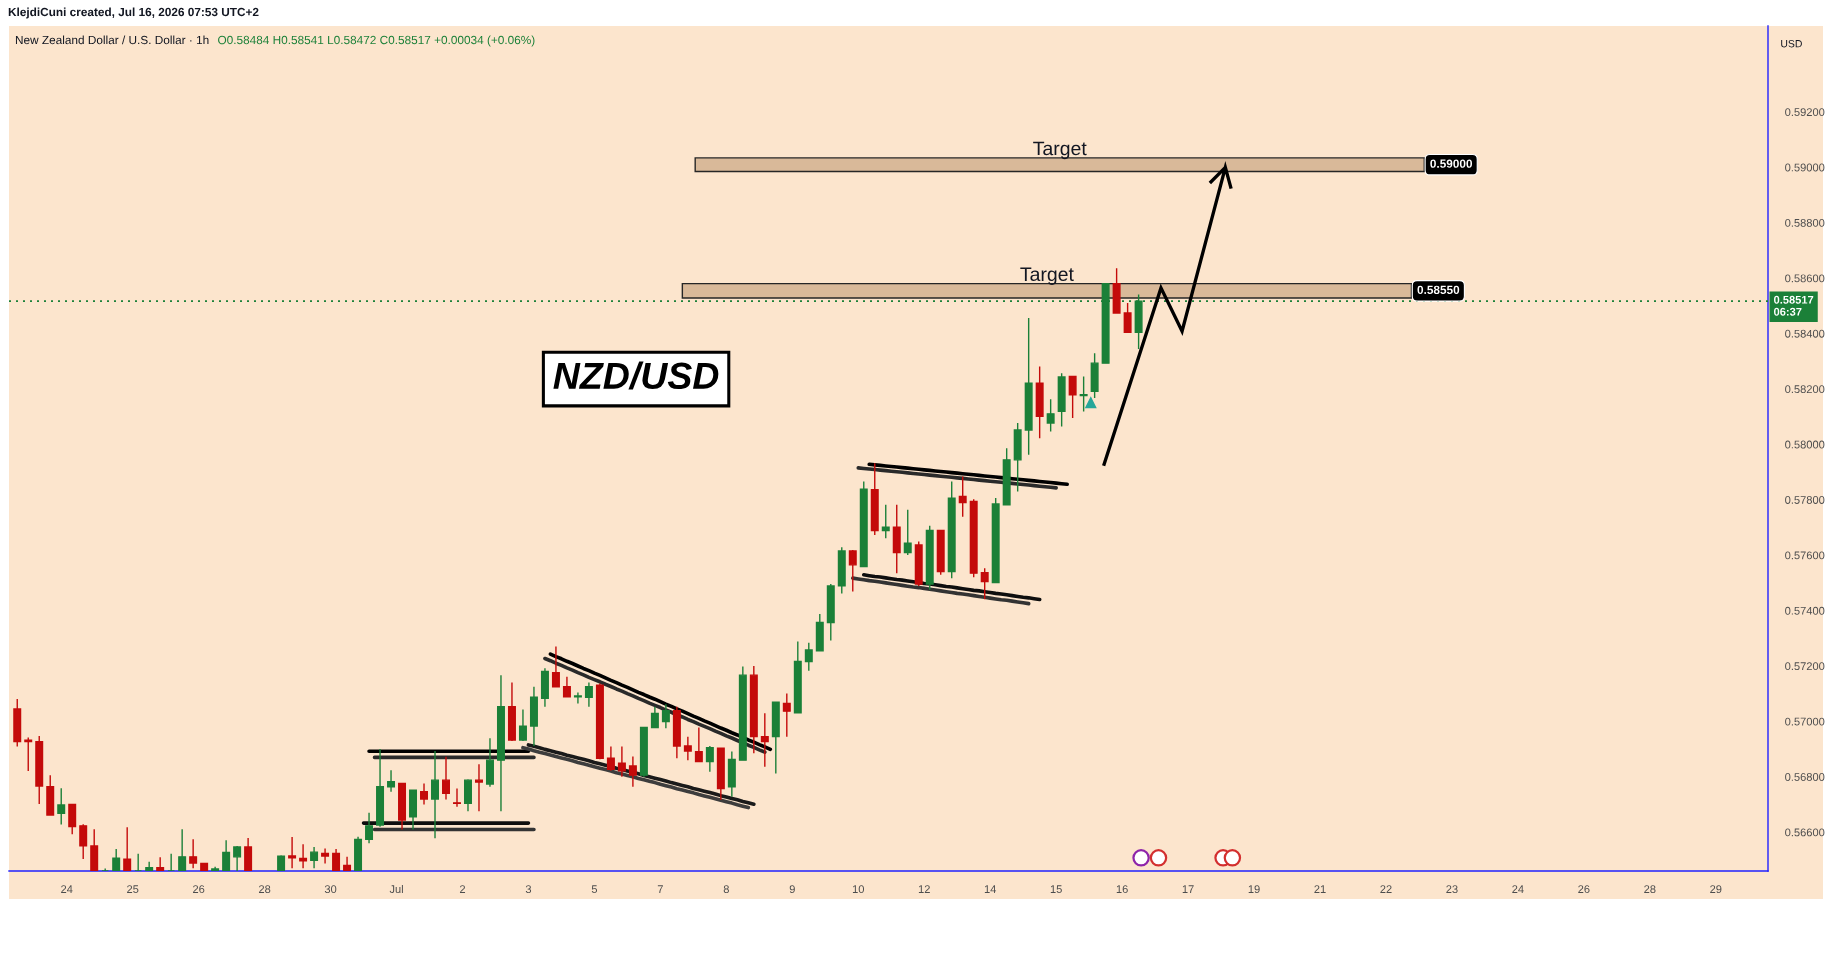 The height and width of the screenshot is (959, 1835). What do you see at coordinates (1805, 500) in the screenshot?
I see `y-tick-label: 0.57800` at bounding box center [1805, 500].